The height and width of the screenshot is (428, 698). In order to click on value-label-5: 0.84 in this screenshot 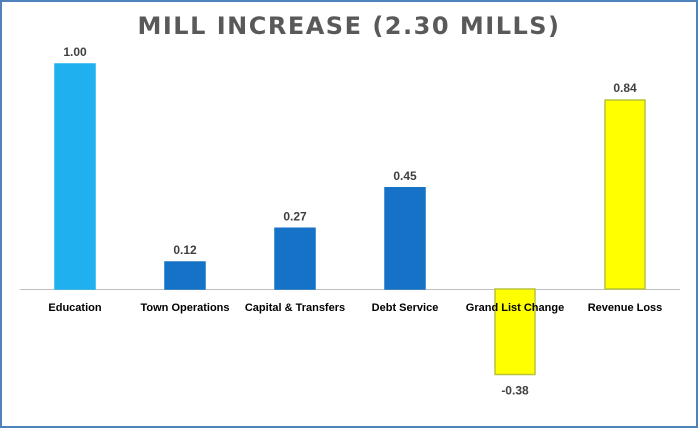, I will do `click(625, 88)`.